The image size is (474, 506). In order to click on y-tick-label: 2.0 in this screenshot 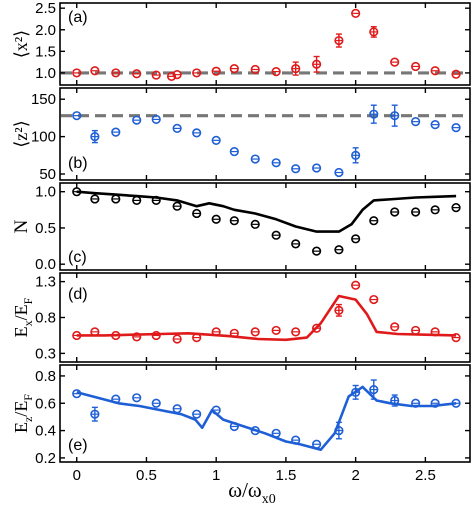, I will do `click(45, 30)`.